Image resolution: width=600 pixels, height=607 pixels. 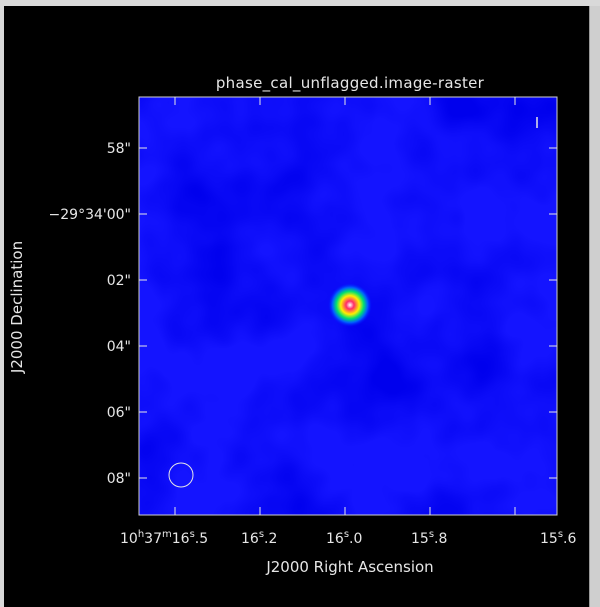 I want to click on y-tick-label: −29°34'00", so click(x=90, y=215).